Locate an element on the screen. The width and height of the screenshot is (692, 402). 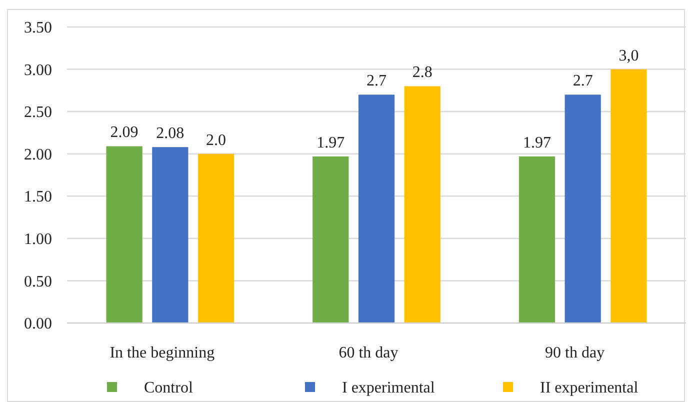
data-label: 2.8 is located at coordinates (422, 73).